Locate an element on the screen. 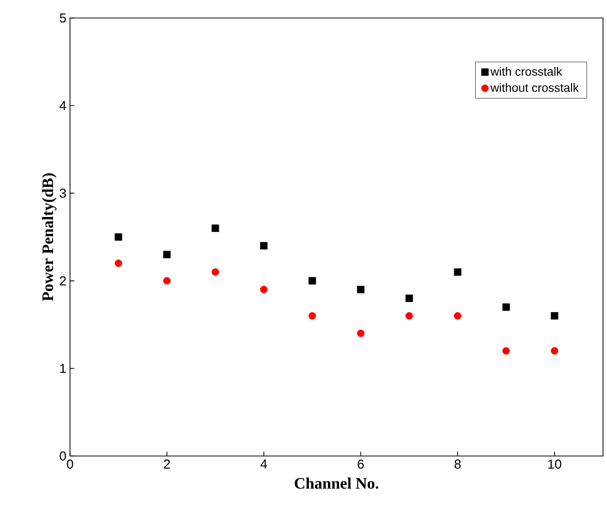  y-tick-label: 0 is located at coordinates (63, 456).